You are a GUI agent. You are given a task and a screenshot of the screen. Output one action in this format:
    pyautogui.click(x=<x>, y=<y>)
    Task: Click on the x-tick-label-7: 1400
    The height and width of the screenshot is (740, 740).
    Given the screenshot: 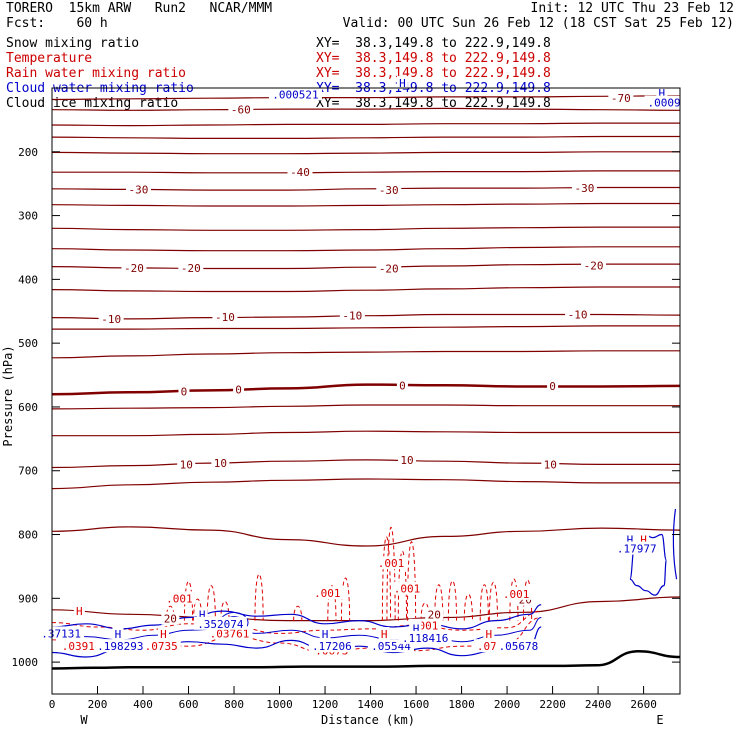 What is the action you would take?
    pyautogui.click(x=370, y=704)
    